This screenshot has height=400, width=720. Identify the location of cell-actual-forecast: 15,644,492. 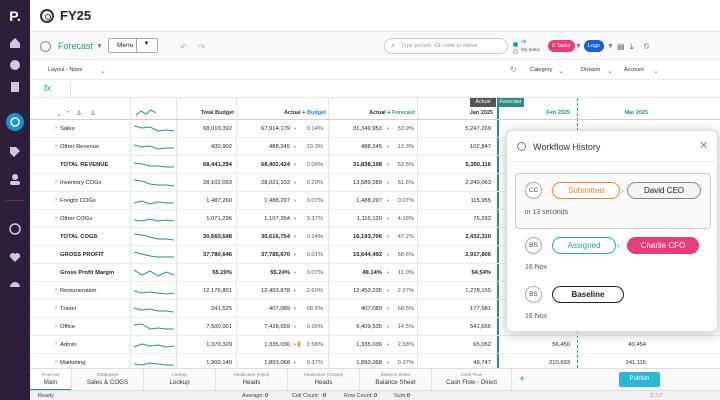
(367, 255).